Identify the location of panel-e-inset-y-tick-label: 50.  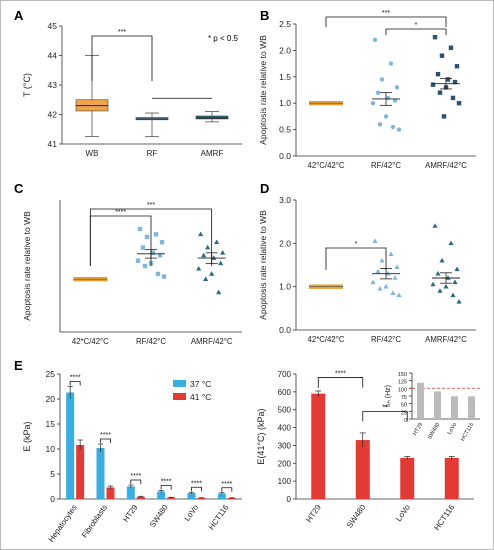
(404, 406).